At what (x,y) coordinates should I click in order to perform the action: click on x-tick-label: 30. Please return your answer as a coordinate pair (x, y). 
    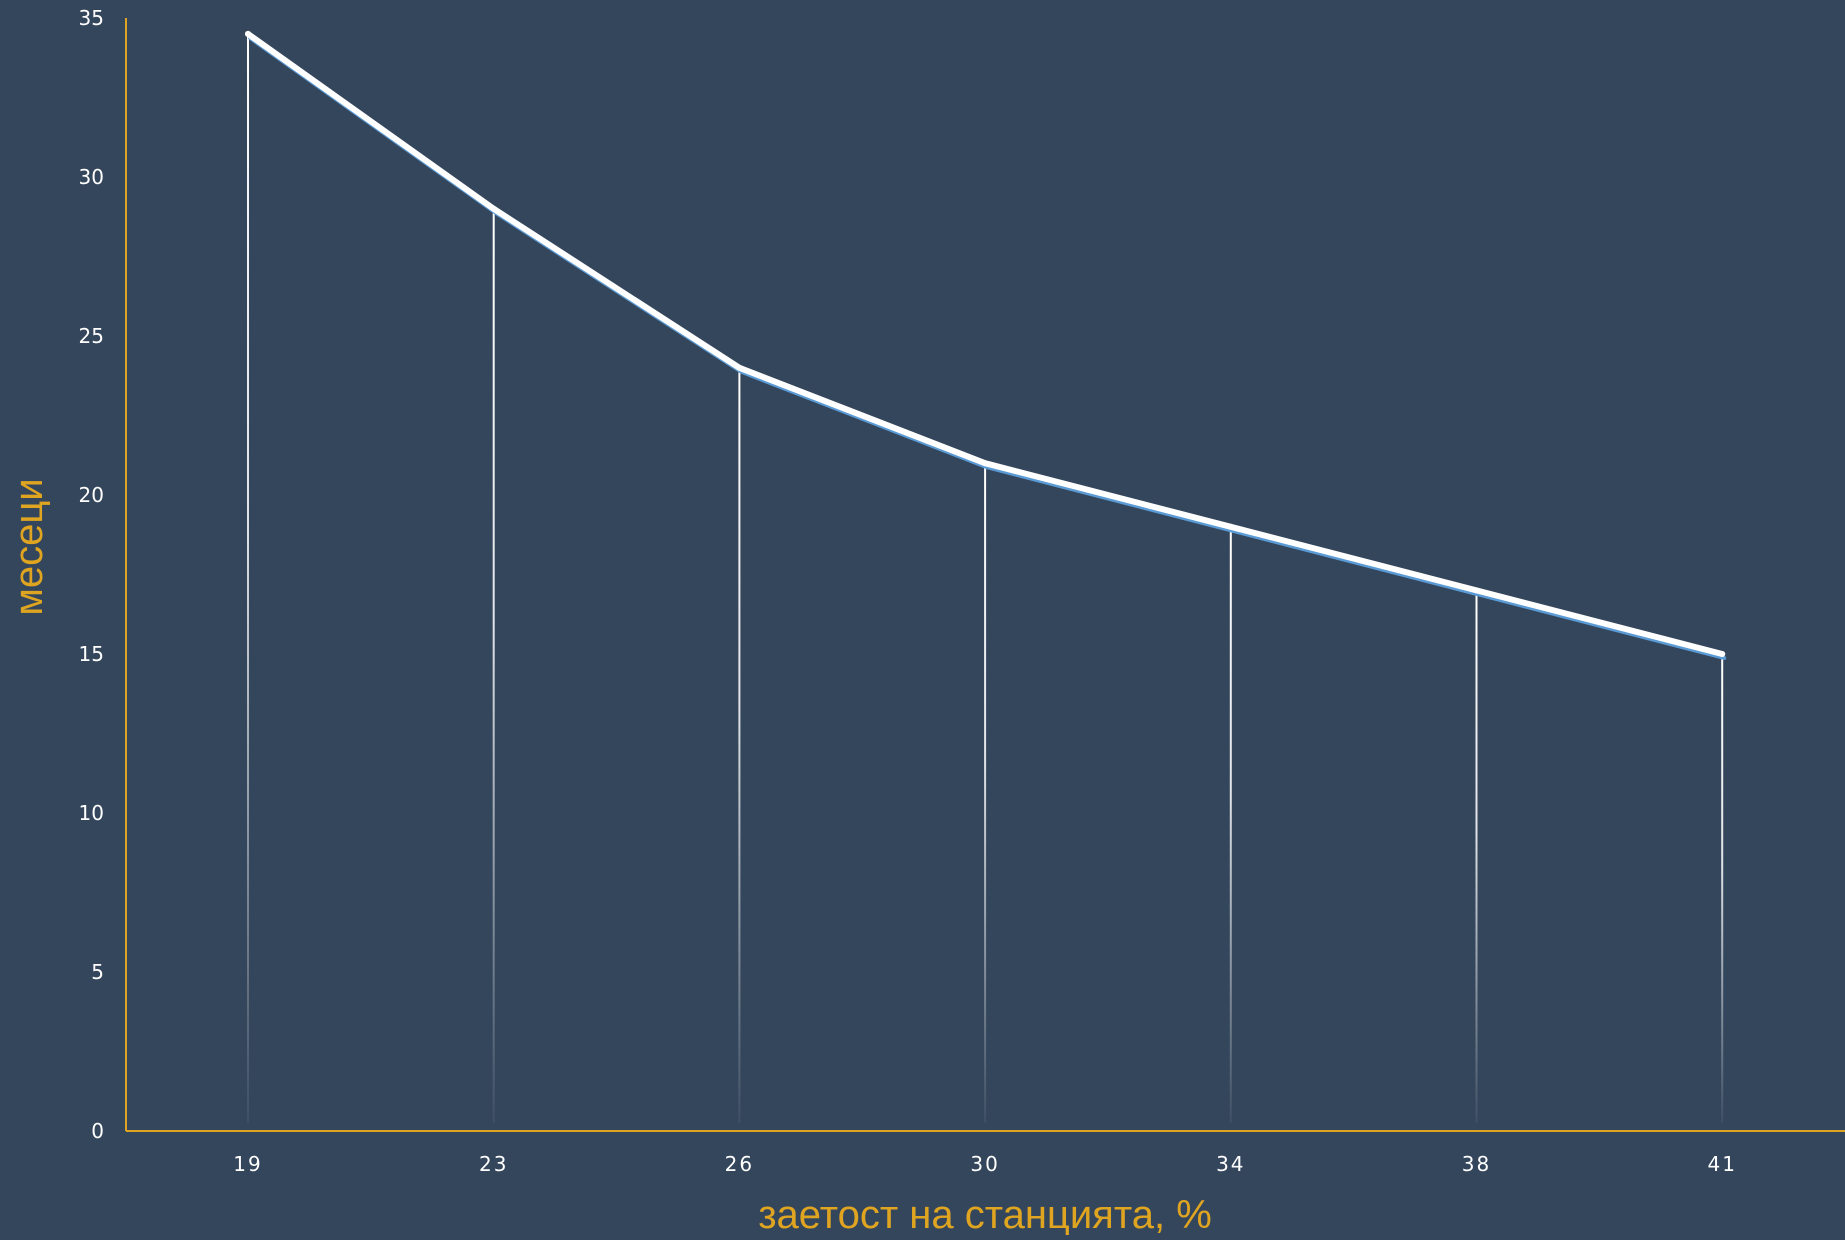
    Looking at the image, I should click on (984, 1164).